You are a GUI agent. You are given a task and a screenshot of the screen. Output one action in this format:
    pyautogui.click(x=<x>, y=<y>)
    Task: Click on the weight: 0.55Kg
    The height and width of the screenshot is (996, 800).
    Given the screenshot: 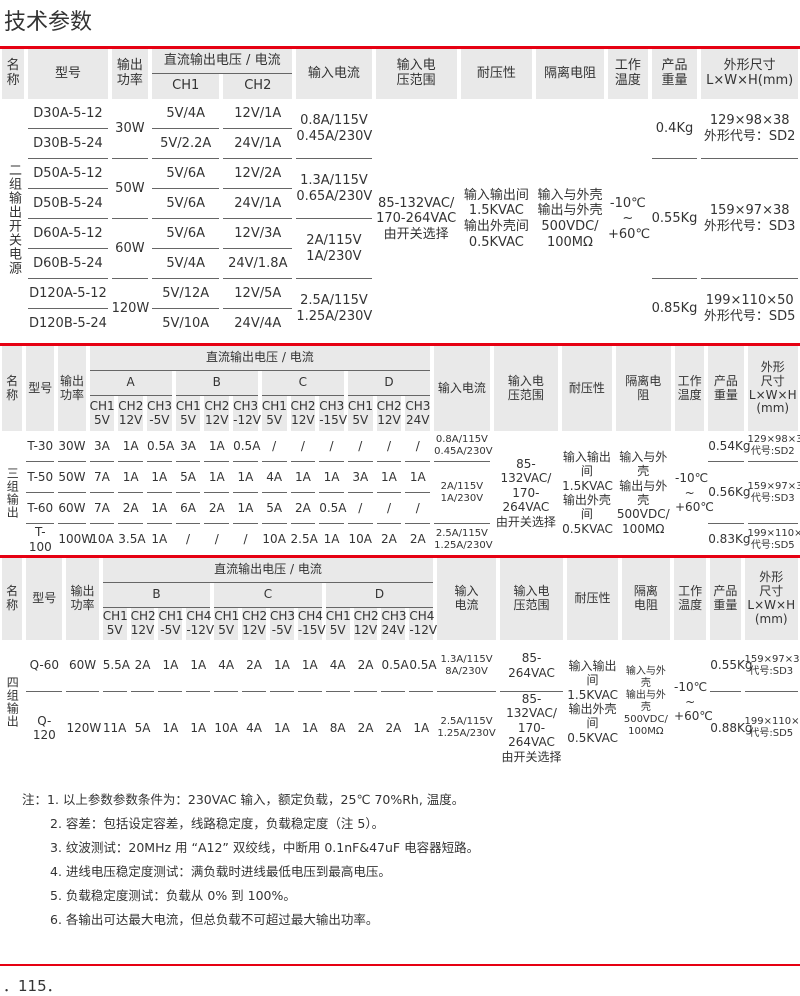 What is the action you would take?
    pyautogui.click(x=674, y=219)
    